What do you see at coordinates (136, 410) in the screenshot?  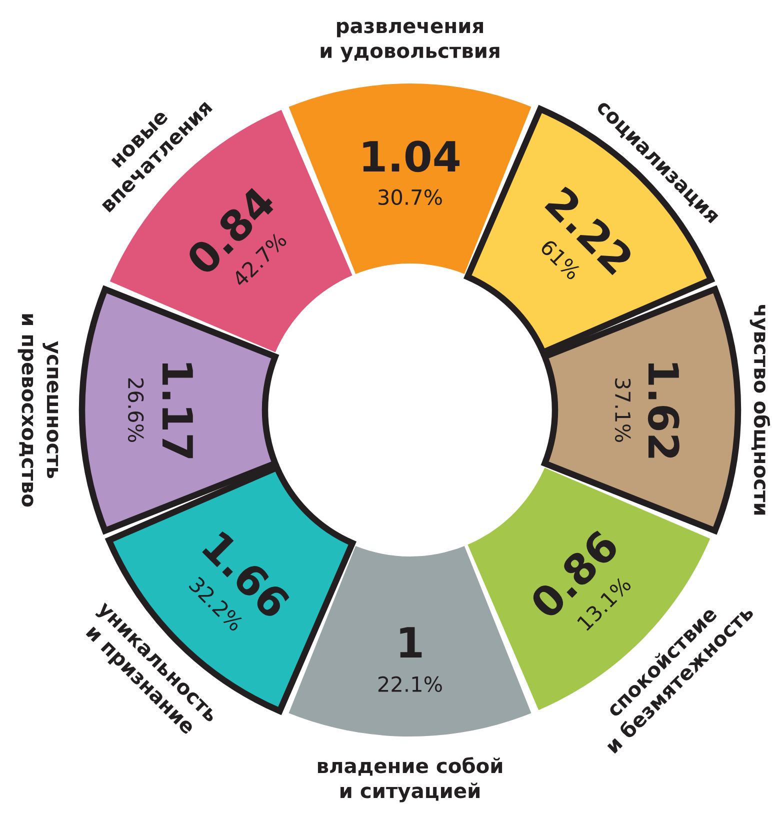 I see `data-label: 26.6%` at bounding box center [136, 410].